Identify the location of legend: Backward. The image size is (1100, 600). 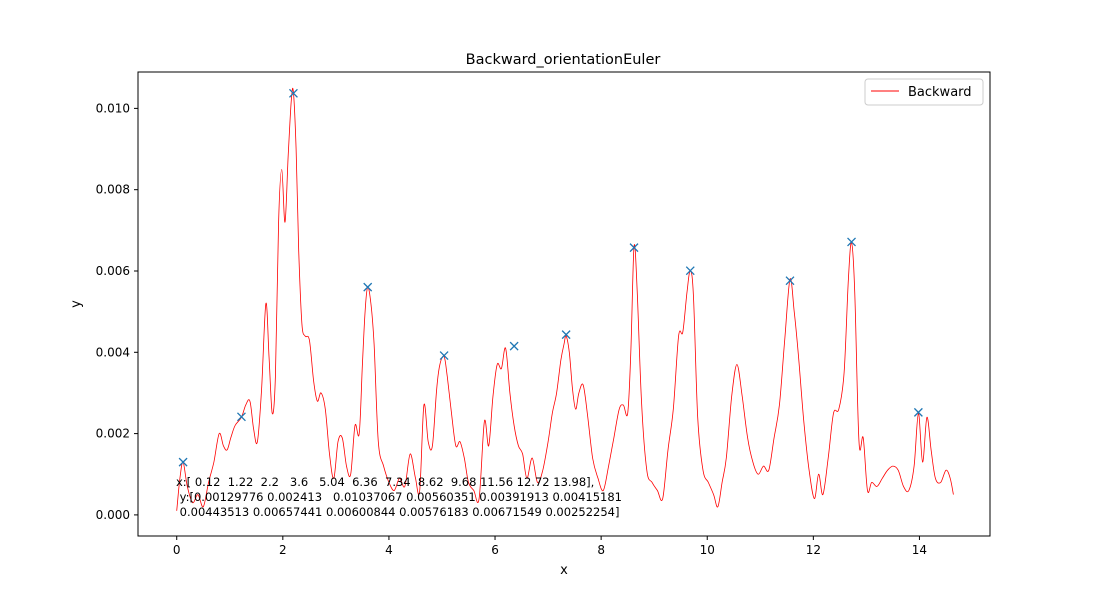
(924, 92).